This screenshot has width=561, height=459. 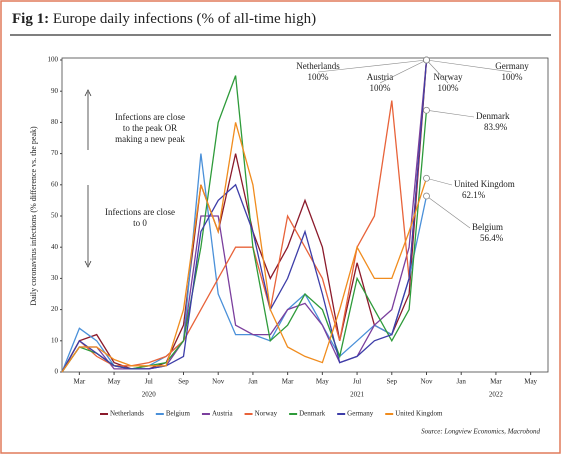 What do you see at coordinates (55, 91) in the screenshot?
I see `y-tick-label: 90` at bounding box center [55, 91].